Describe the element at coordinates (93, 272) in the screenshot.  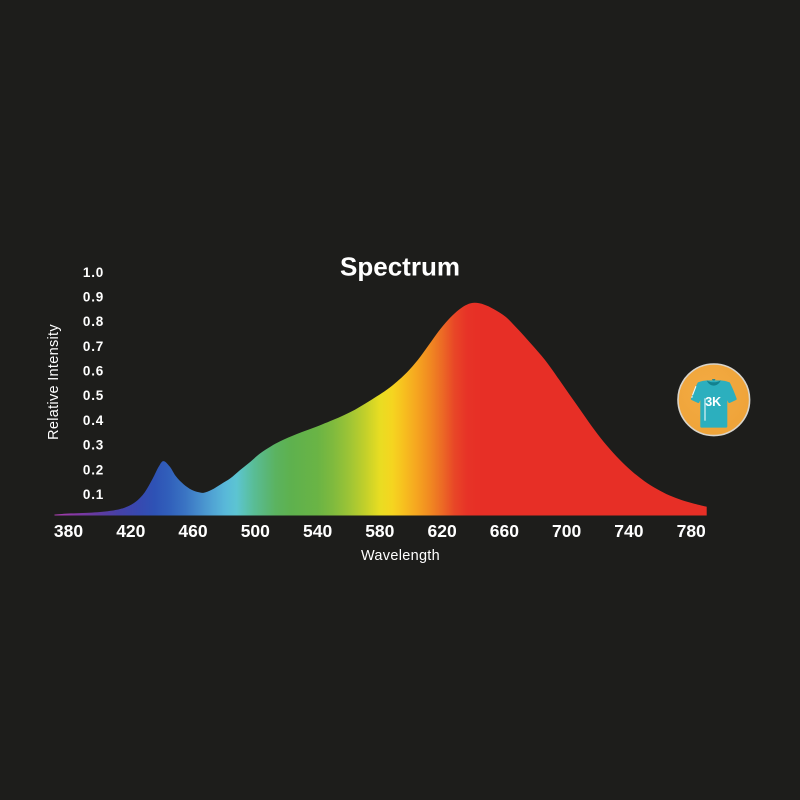
I see `svg-text: 1.0` at that location.